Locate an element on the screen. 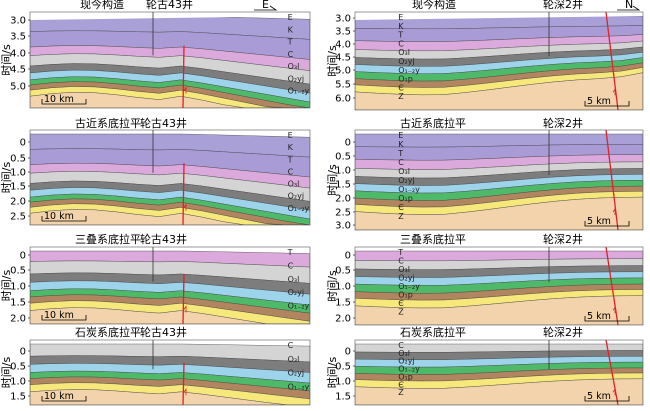 Image resolution: width=650 pixels, height=411 pixels. y-tick-label: 2.5 is located at coordinates (343, 213).